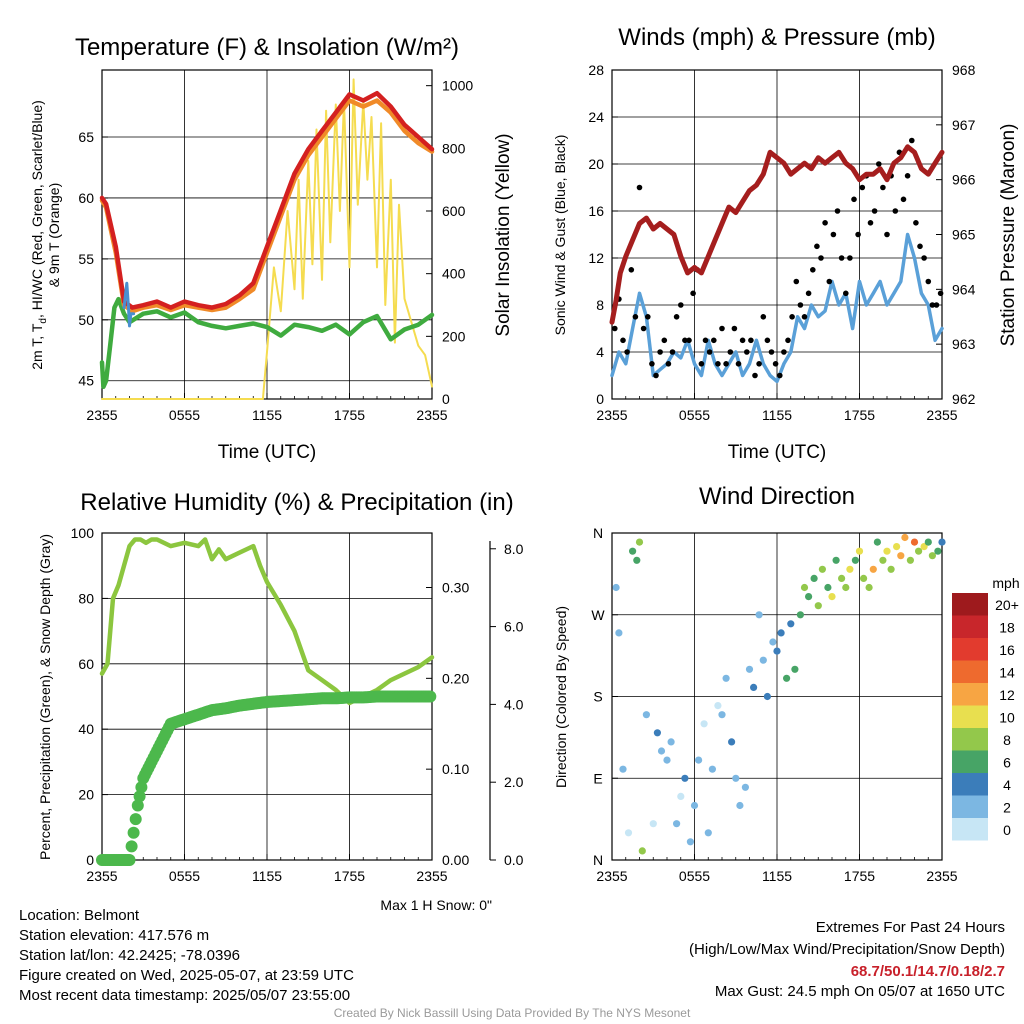  What do you see at coordinates (86, 198) in the screenshot?
I see `y-tick-label: 60` at bounding box center [86, 198].